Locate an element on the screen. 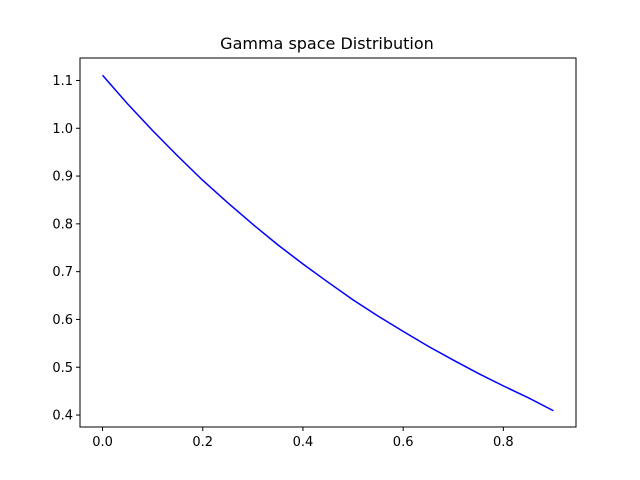 Image resolution: width=640 pixels, height=480 pixels. x-tick-label: 0.8 is located at coordinates (503, 442).